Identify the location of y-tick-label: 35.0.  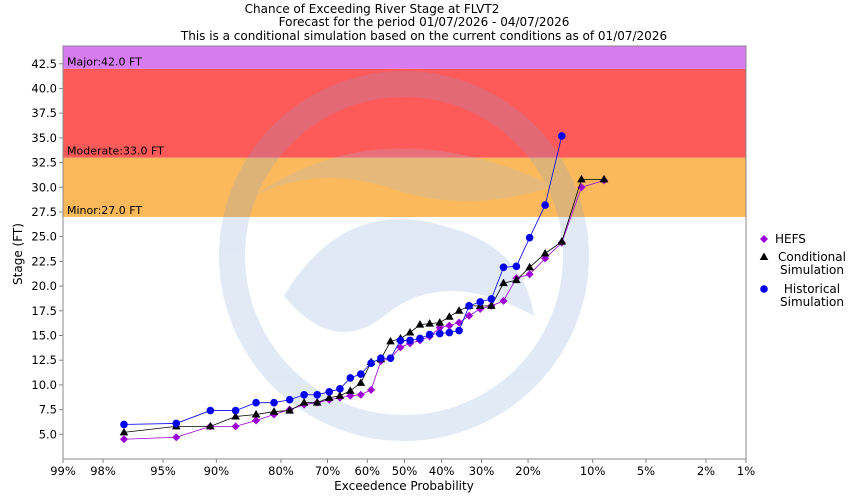
(44, 138).